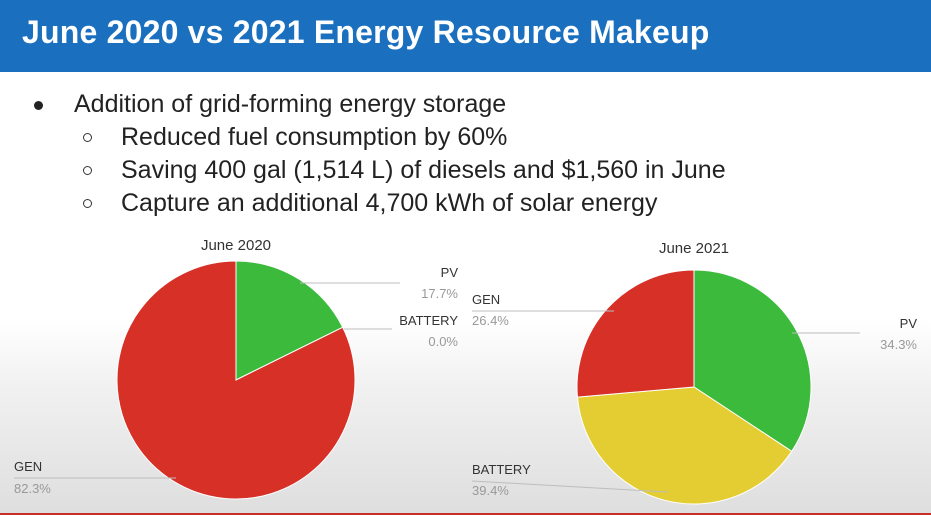 The width and height of the screenshot is (931, 515). What do you see at coordinates (694, 248) in the screenshot?
I see `chart-title: June 2021` at bounding box center [694, 248].